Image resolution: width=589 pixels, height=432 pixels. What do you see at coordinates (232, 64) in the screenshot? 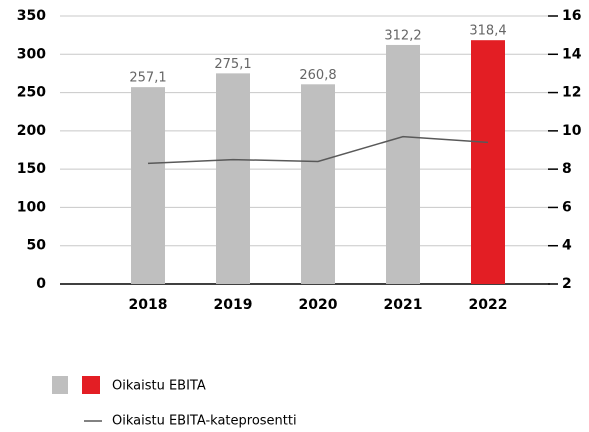
I see `value-label: 275,1` at bounding box center [232, 64].